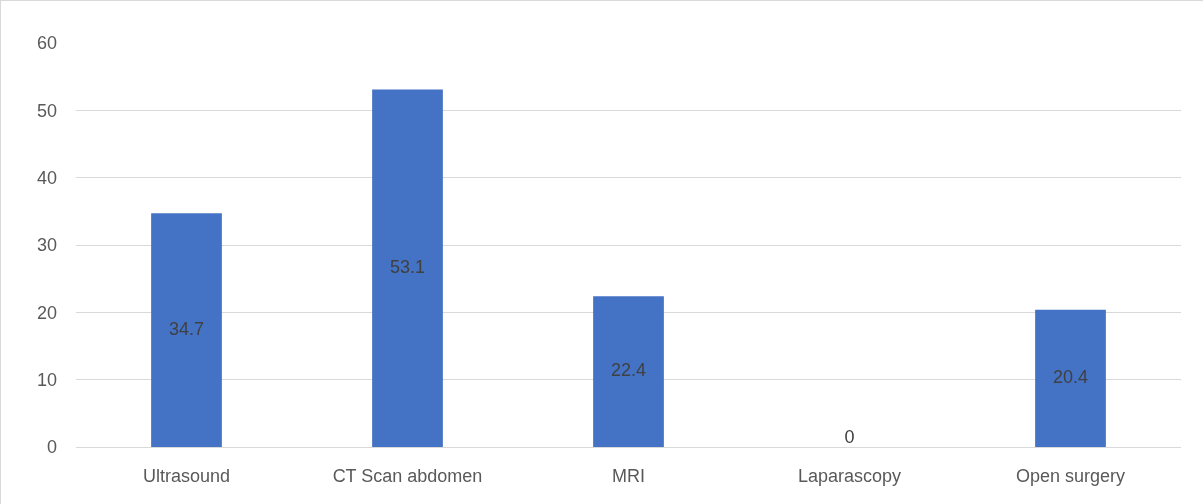 The image size is (1203, 504). Describe the element at coordinates (51, 447) in the screenshot. I see `y-tick-label: 0` at that location.